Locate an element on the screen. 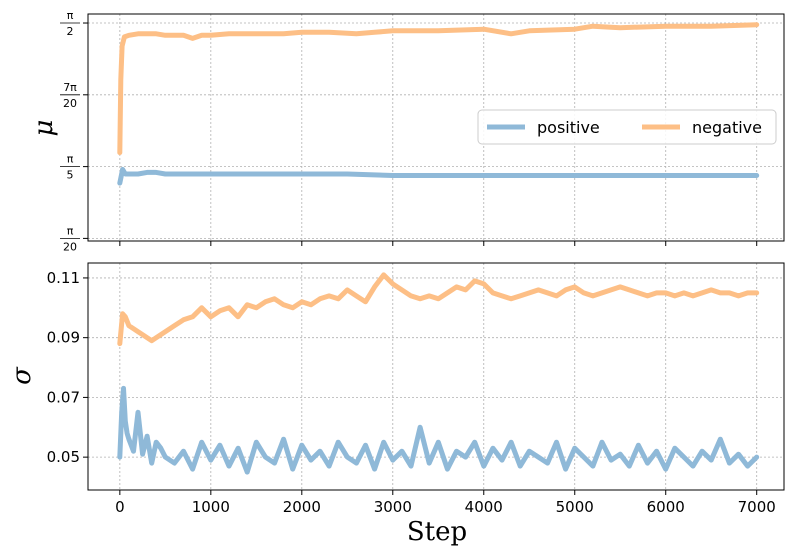 The width and height of the screenshot is (797, 558). sigma-y-ticks: 0.05 0.07 0.09 0.11 is located at coordinates (67, 367).